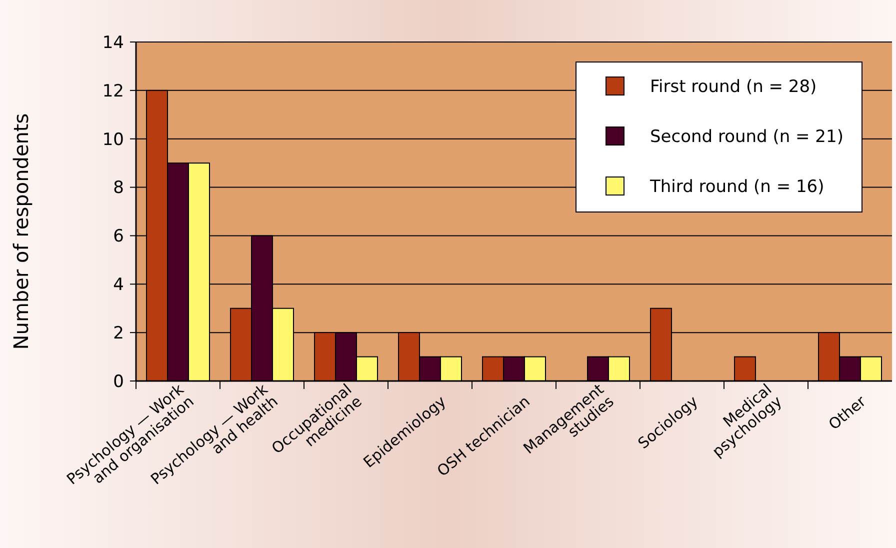 This screenshot has width=896, height=548. Describe the element at coordinates (118, 334) in the screenshot. I see `y-tick-label: 2` at that location.